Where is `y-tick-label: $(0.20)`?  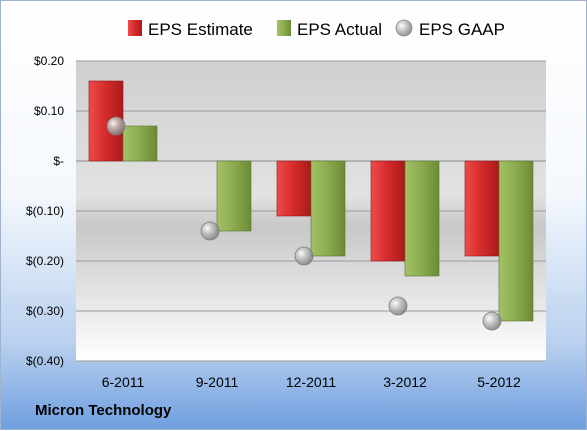
y-tick-label: $(0.20) is located at coordinates (45, 261).